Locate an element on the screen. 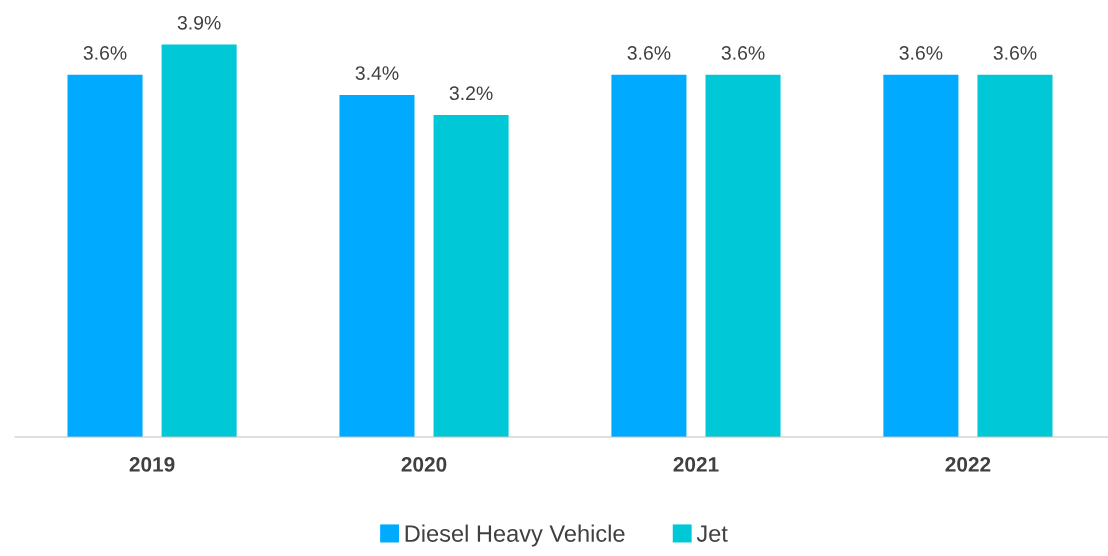  x-tick-label: 2021 is located at coordinates (696, 464).